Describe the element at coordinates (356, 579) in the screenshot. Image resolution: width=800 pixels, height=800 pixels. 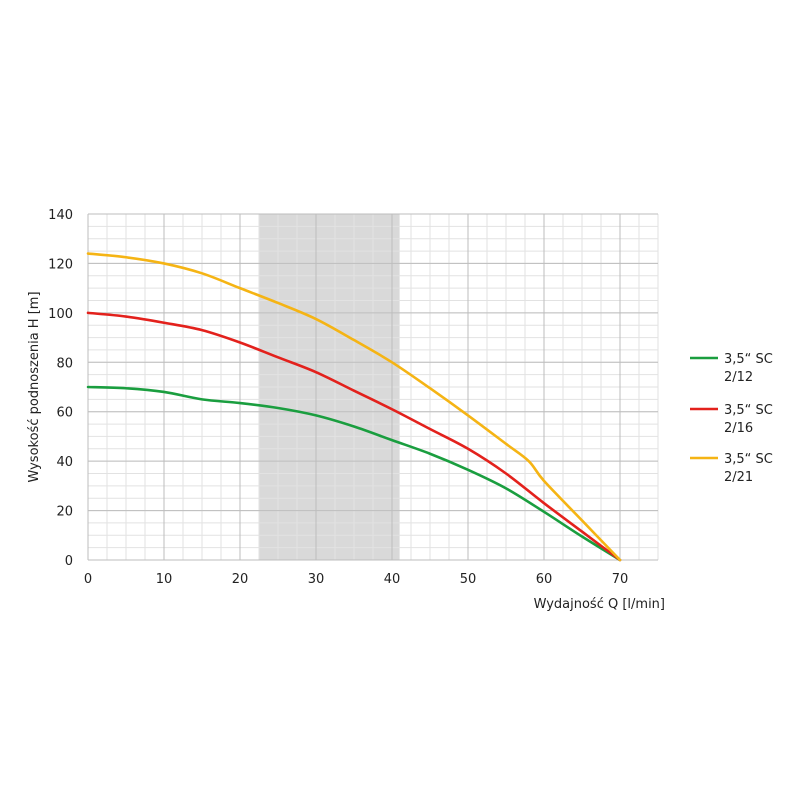
I see `x-tick-labels: 0 10 20 30 40 50 60 70` at that location.